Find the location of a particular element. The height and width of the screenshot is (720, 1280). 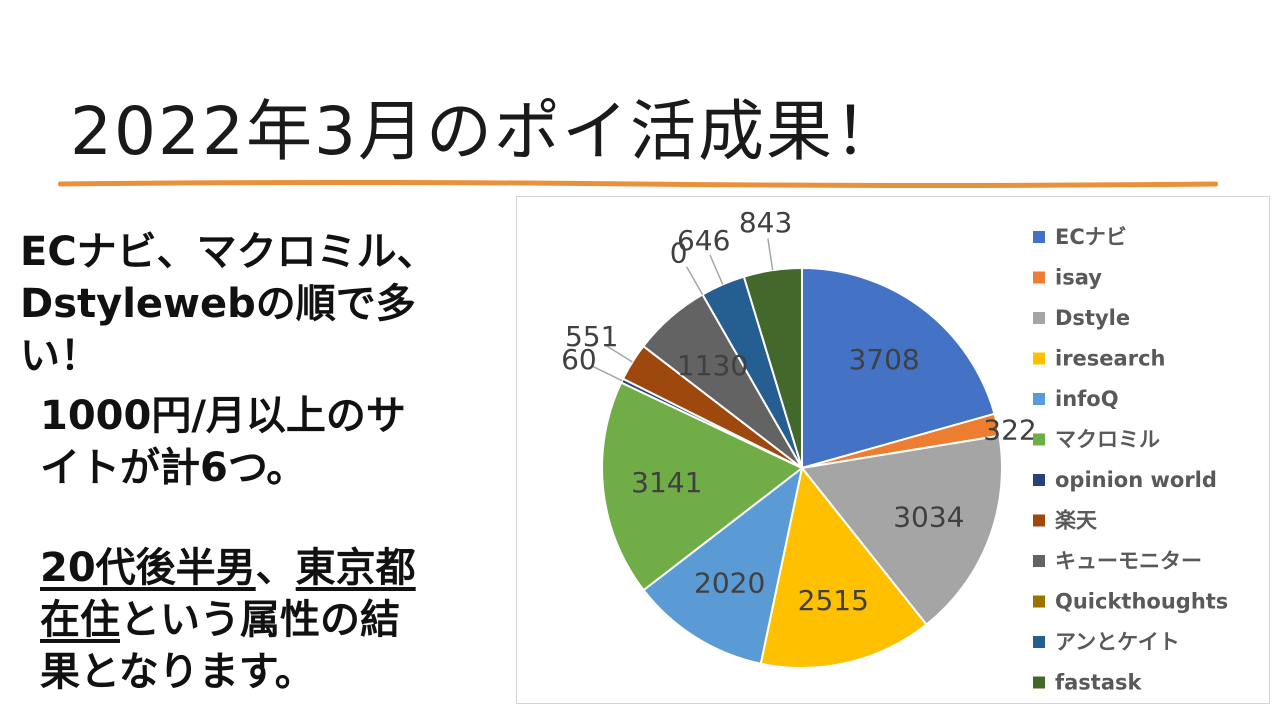

residence-text: 在住 is located at coordinates (80, 620).